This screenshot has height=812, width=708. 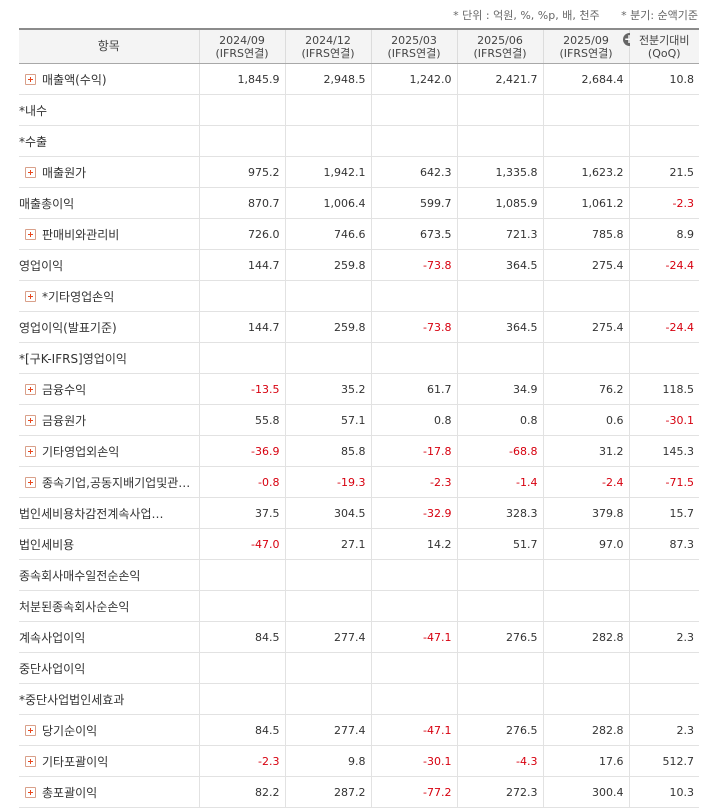 I want to click on row-label-cell: 법인세비용, so click(x=109, y=544).